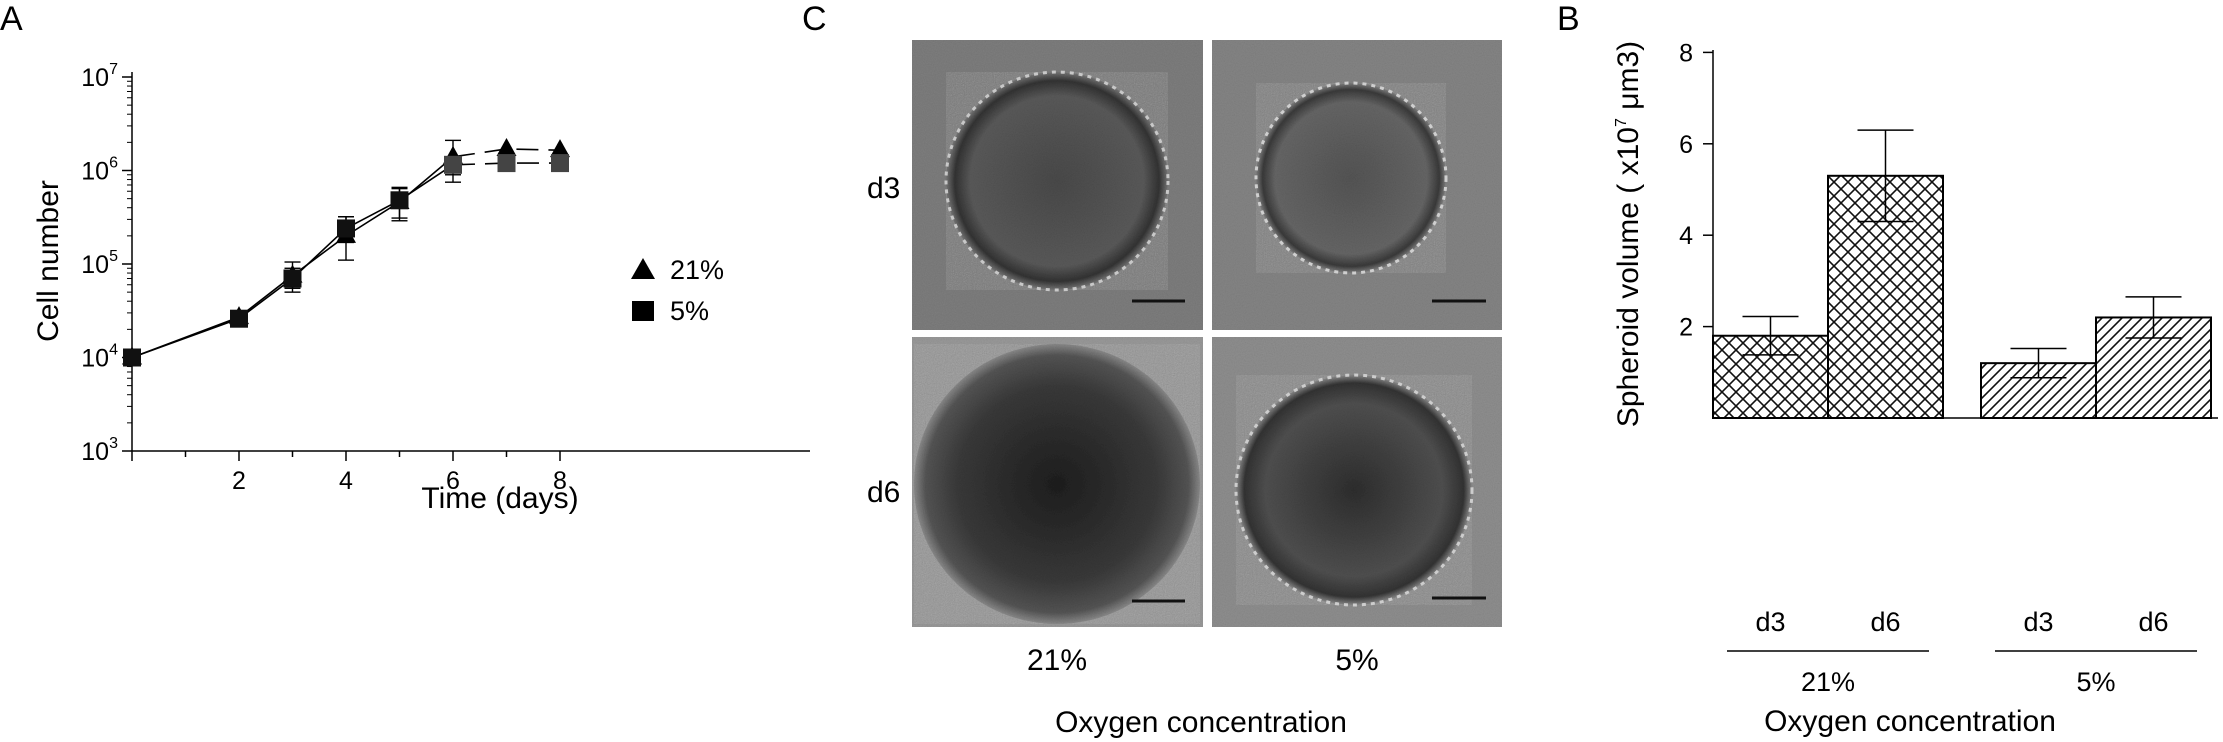 The image size is (2223, 742). What do you see at coordinates (1696, 190) in the screenshot?
I see `panel-b-y-ticks: 2 4 6 8` at bounding box center [1696, 190].